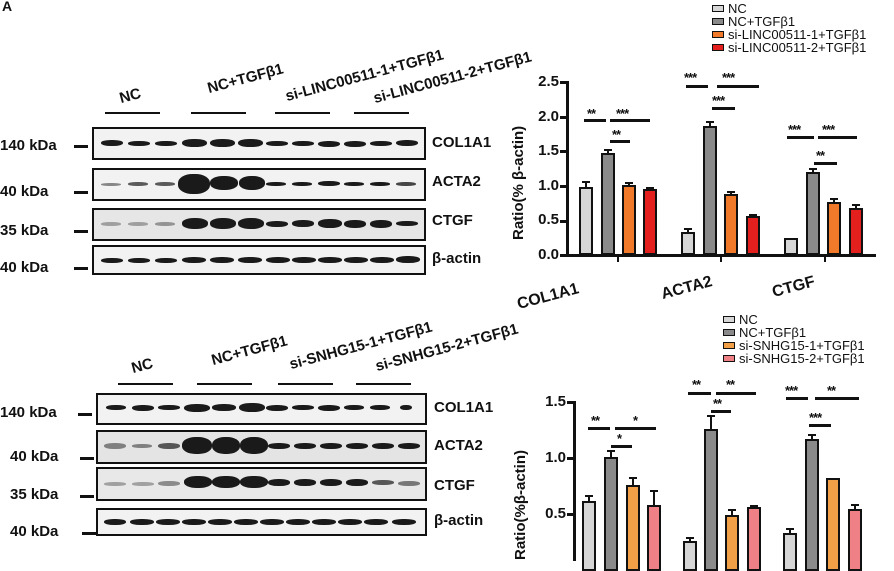  What do you see at coordinates (687, 288) in the screenshot?
I see `x-category-label: ACTA2` at bounding box center [687, 288].